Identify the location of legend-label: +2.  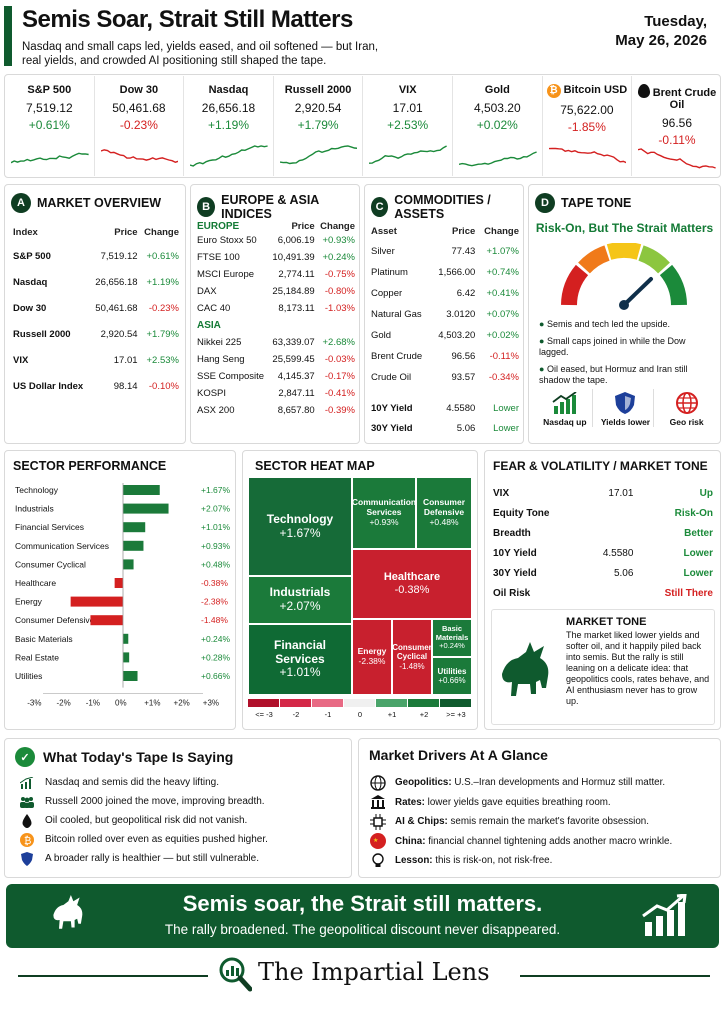
(424, 714).